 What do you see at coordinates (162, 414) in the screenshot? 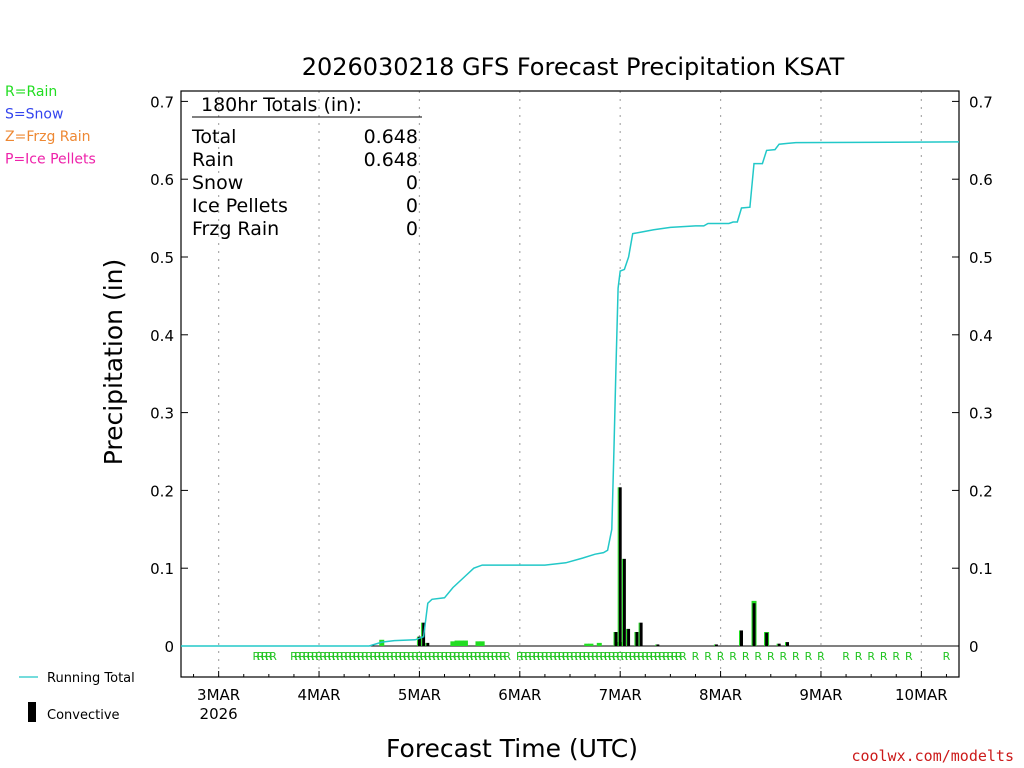
I see `y-tick-label: 0.3` at bounding box center [162, 414].